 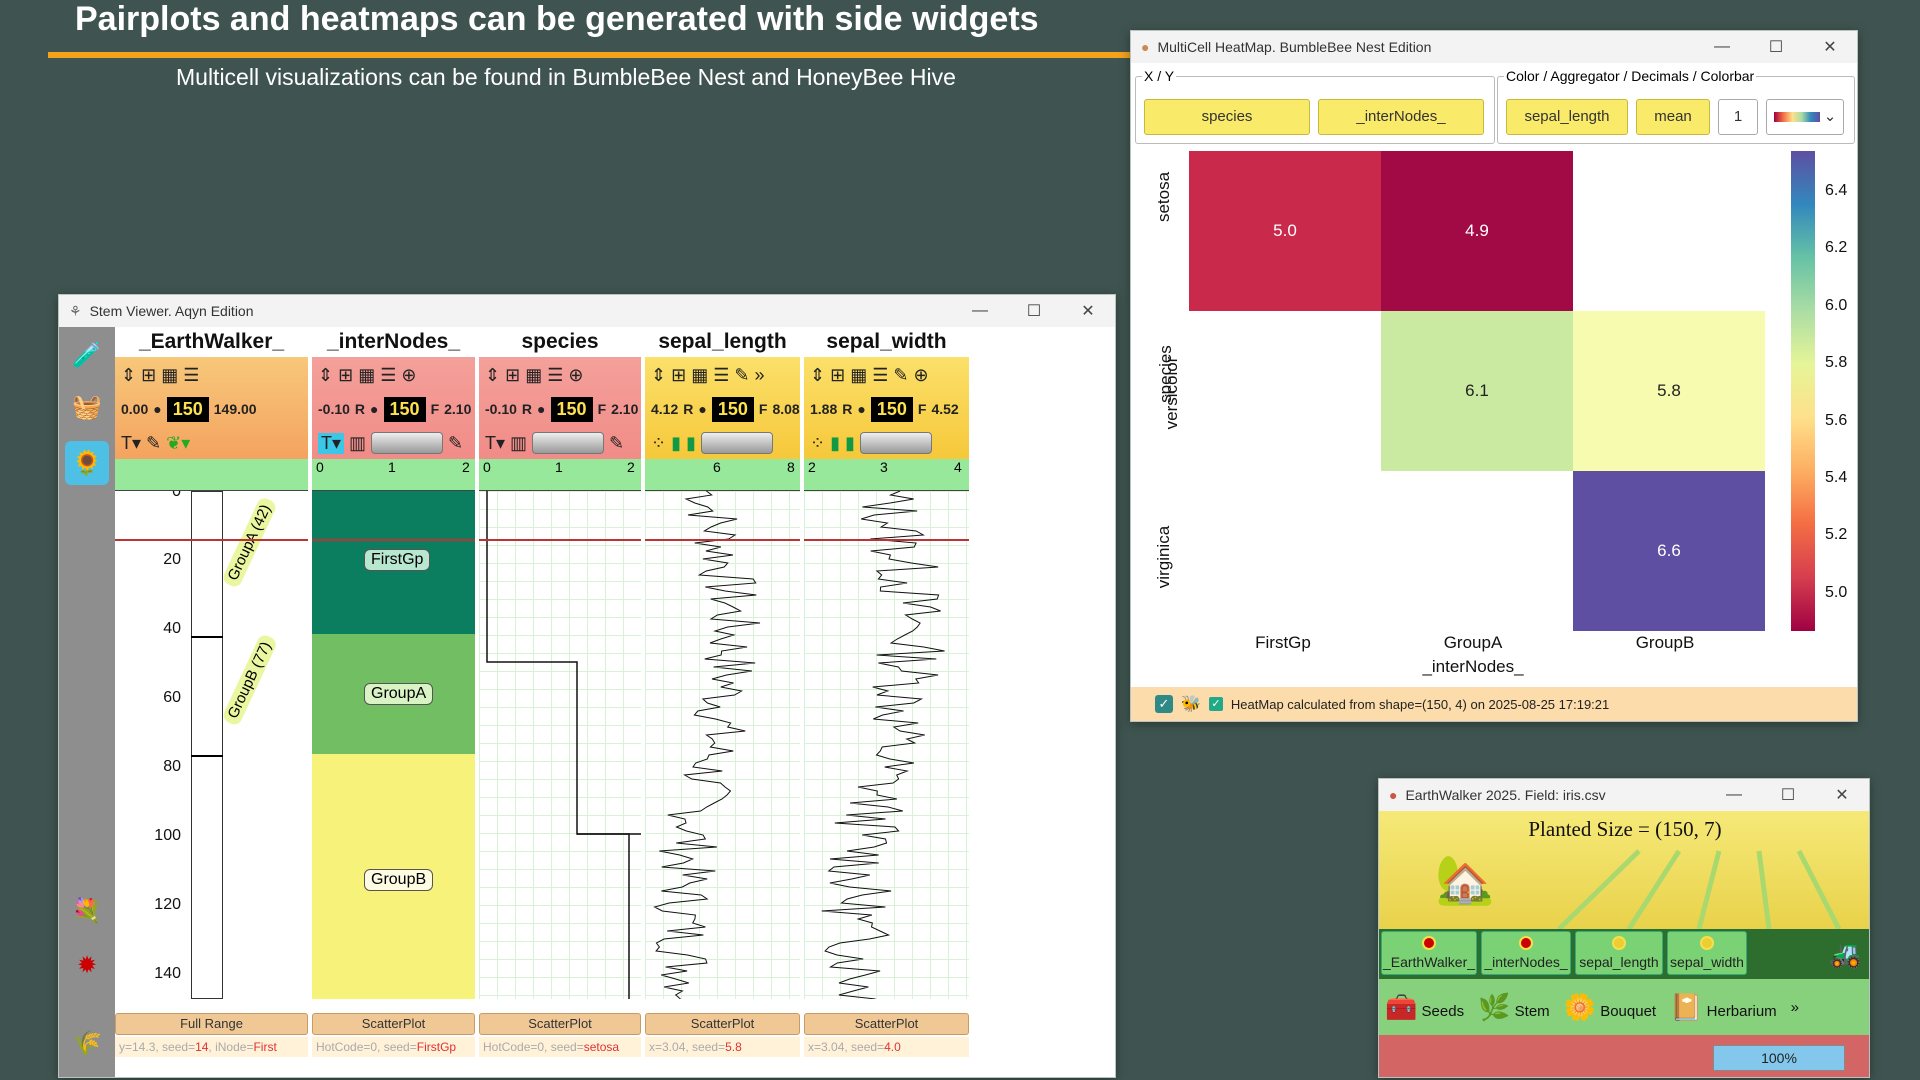 I want to click on crate-icon: 🧺, so click(x=87, y=407).